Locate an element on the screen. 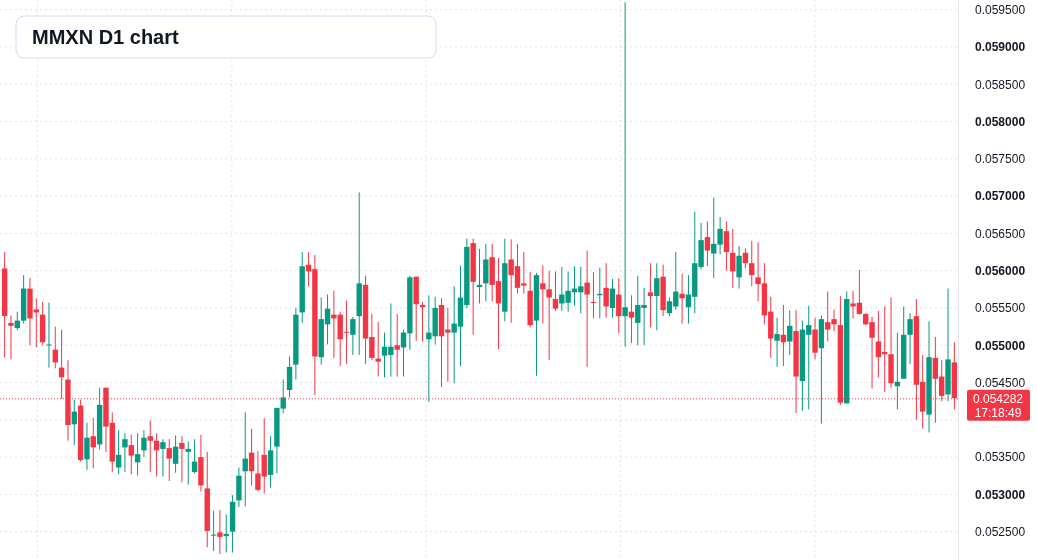 This screenshot has width=1037, height=560. y-tick-label: 0.054500 is located at coordinates (1000, 382).